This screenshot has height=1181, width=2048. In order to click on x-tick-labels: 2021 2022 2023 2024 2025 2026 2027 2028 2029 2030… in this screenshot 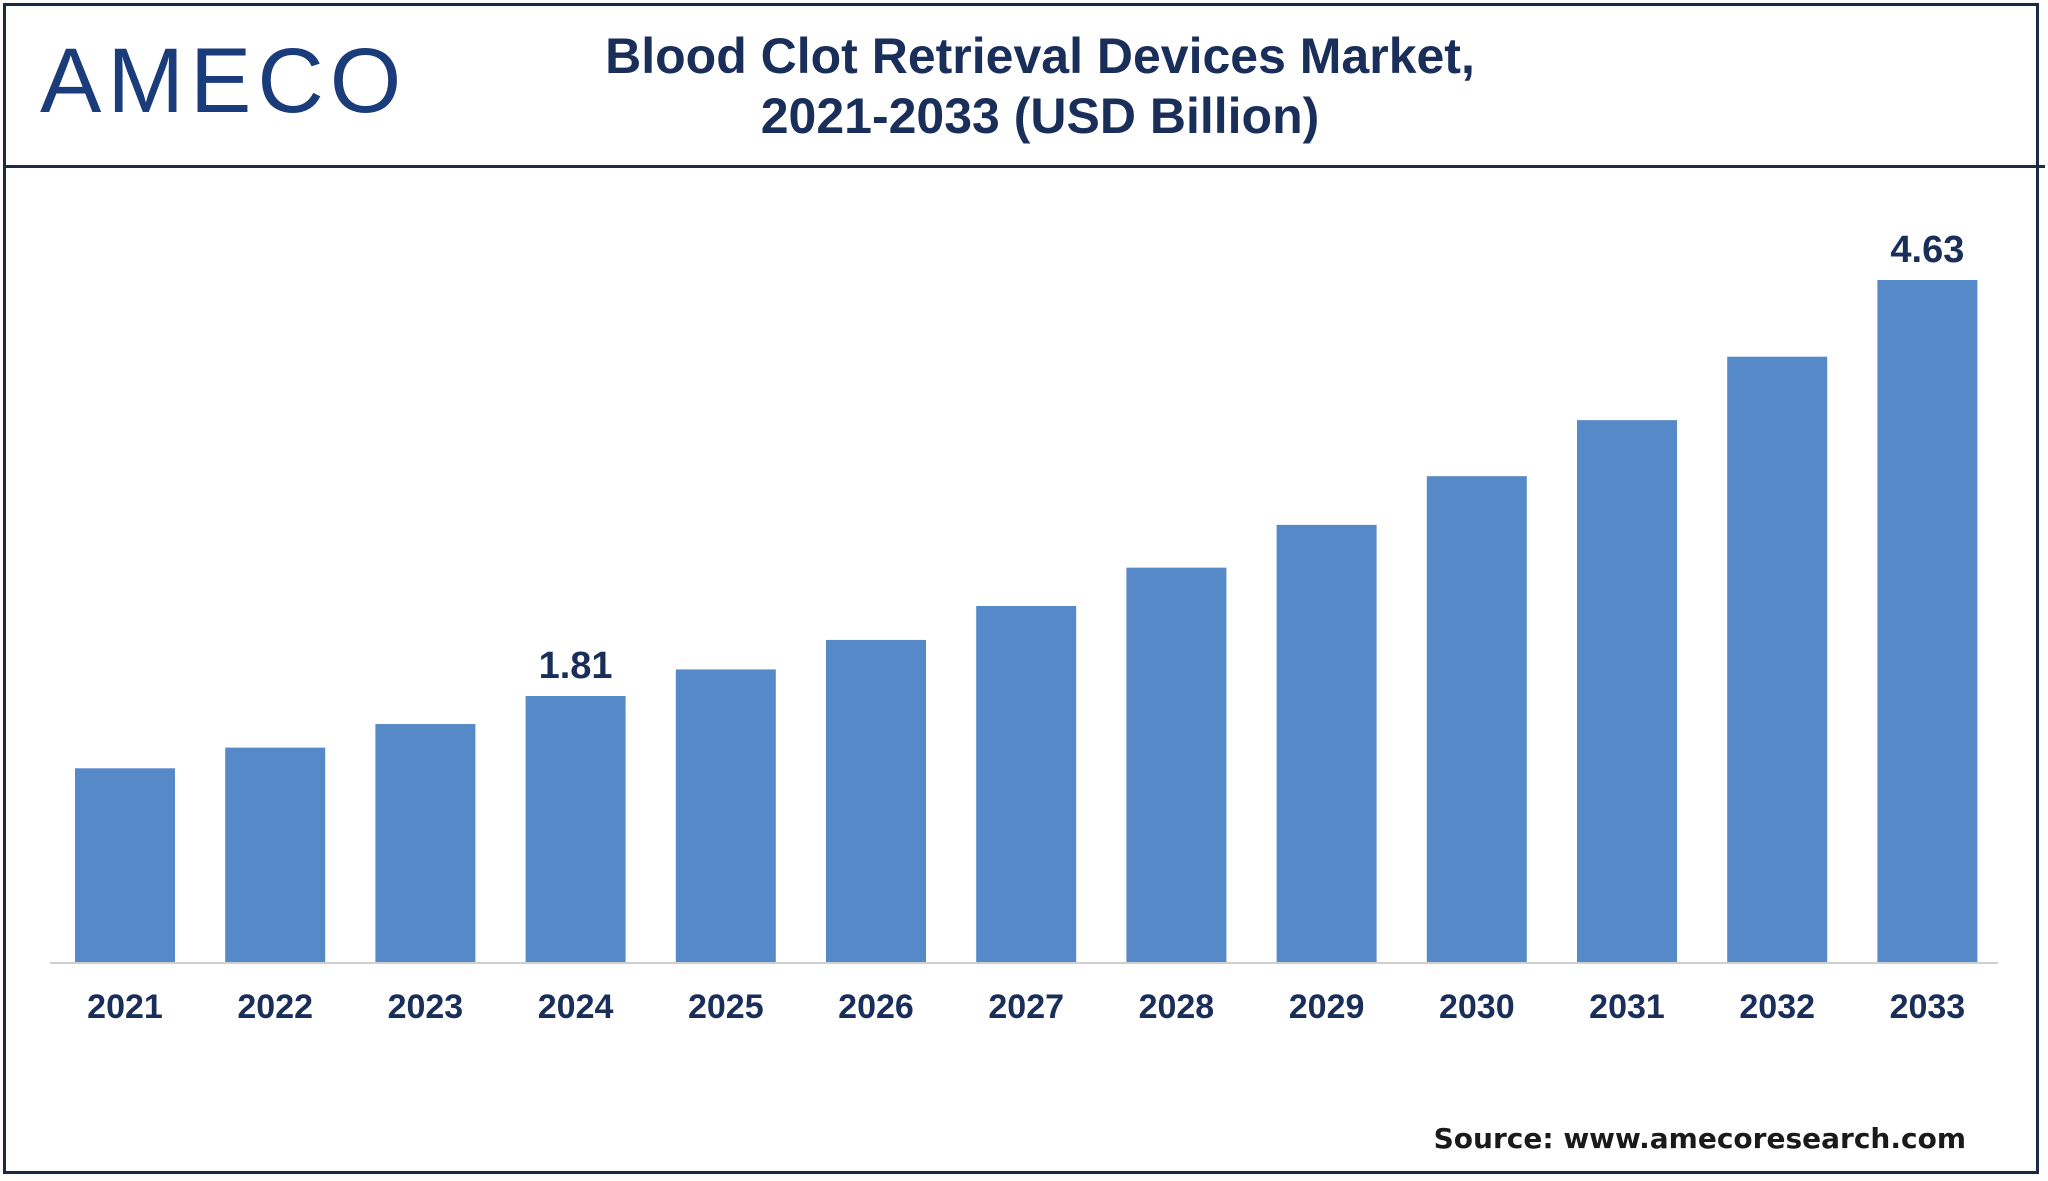, I will do `click(1026, 1007)`.